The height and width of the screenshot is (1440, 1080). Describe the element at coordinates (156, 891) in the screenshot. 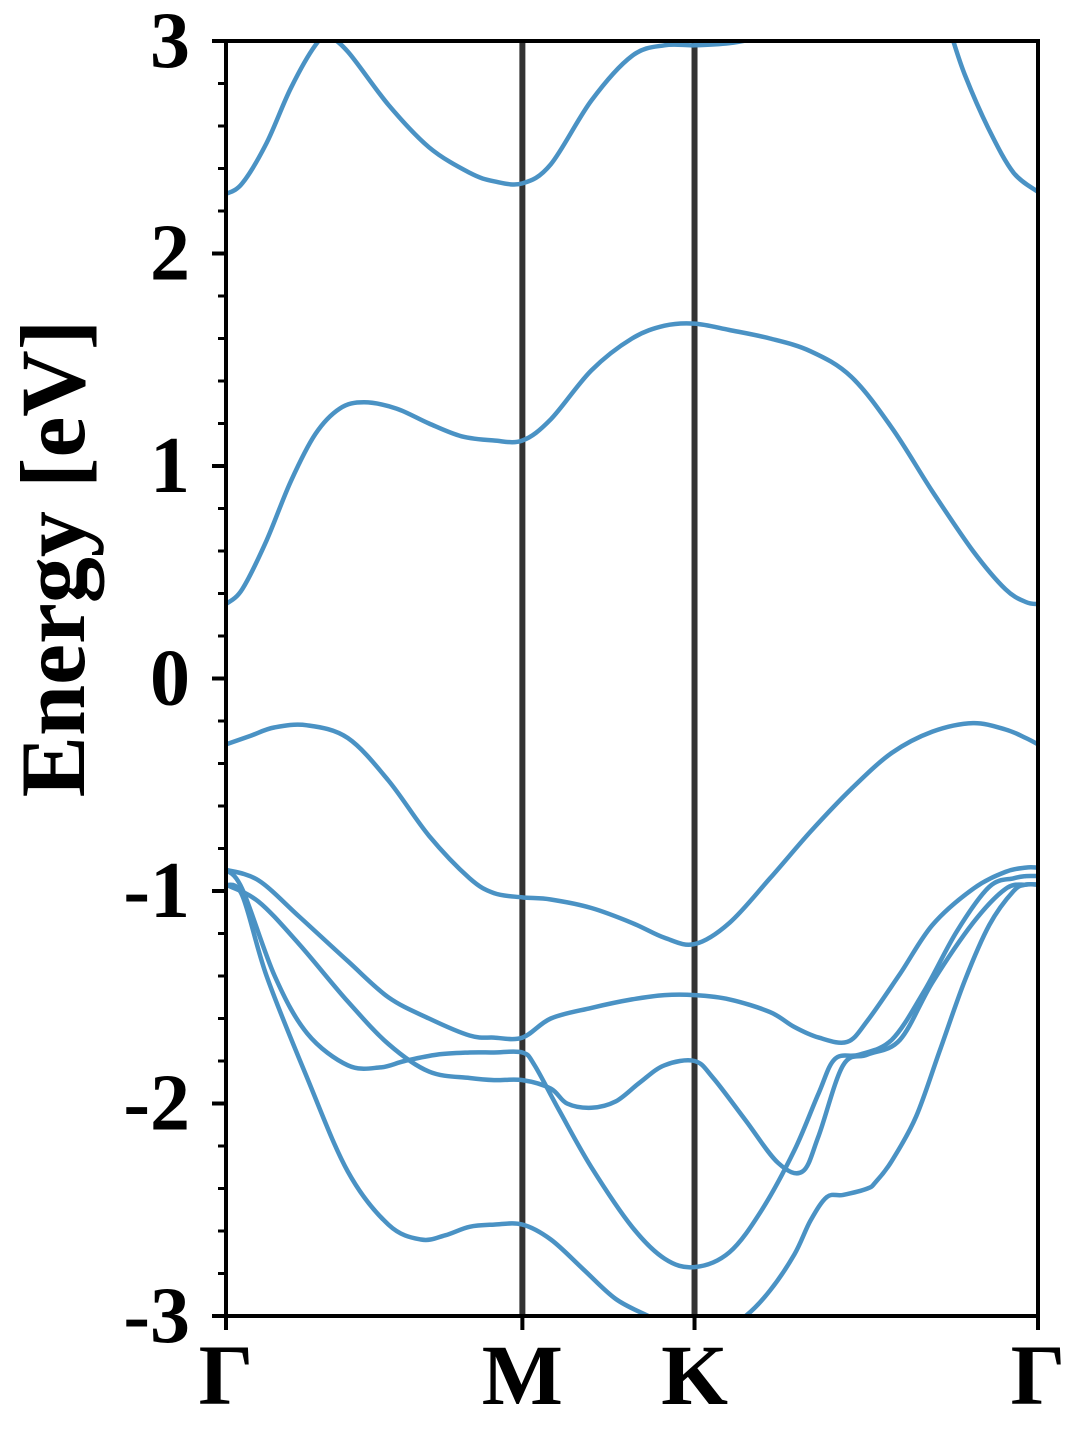

I see `y-tick-label: -1` at that location.